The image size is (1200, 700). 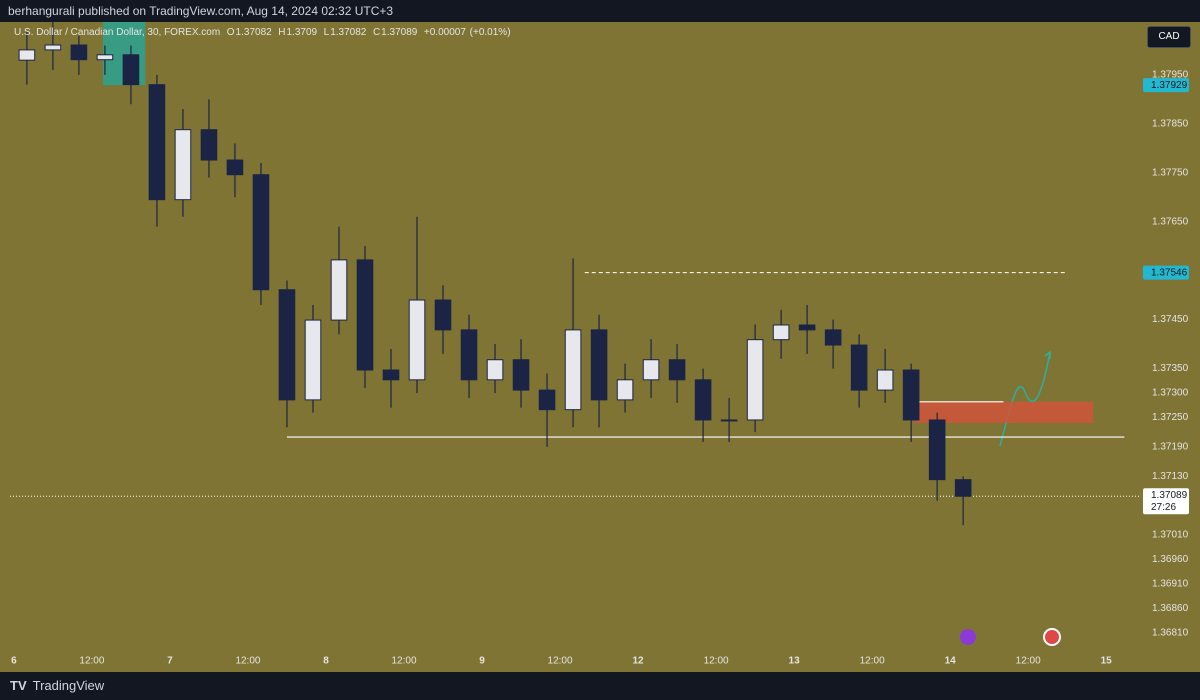 What do you see at coordinates (1004, 412) in the screenshot?
I see `supply-zone` at bounding box center [1004, 412].